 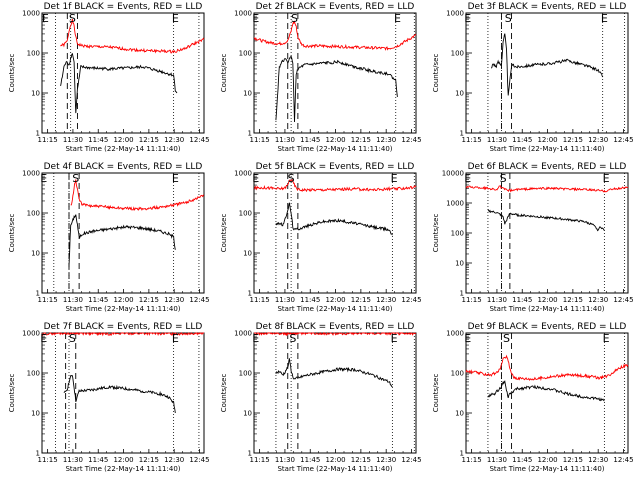 I want to click on panel-title: Det 5f BLACK = Events, RED = LLD, so click(x=335, y=167).